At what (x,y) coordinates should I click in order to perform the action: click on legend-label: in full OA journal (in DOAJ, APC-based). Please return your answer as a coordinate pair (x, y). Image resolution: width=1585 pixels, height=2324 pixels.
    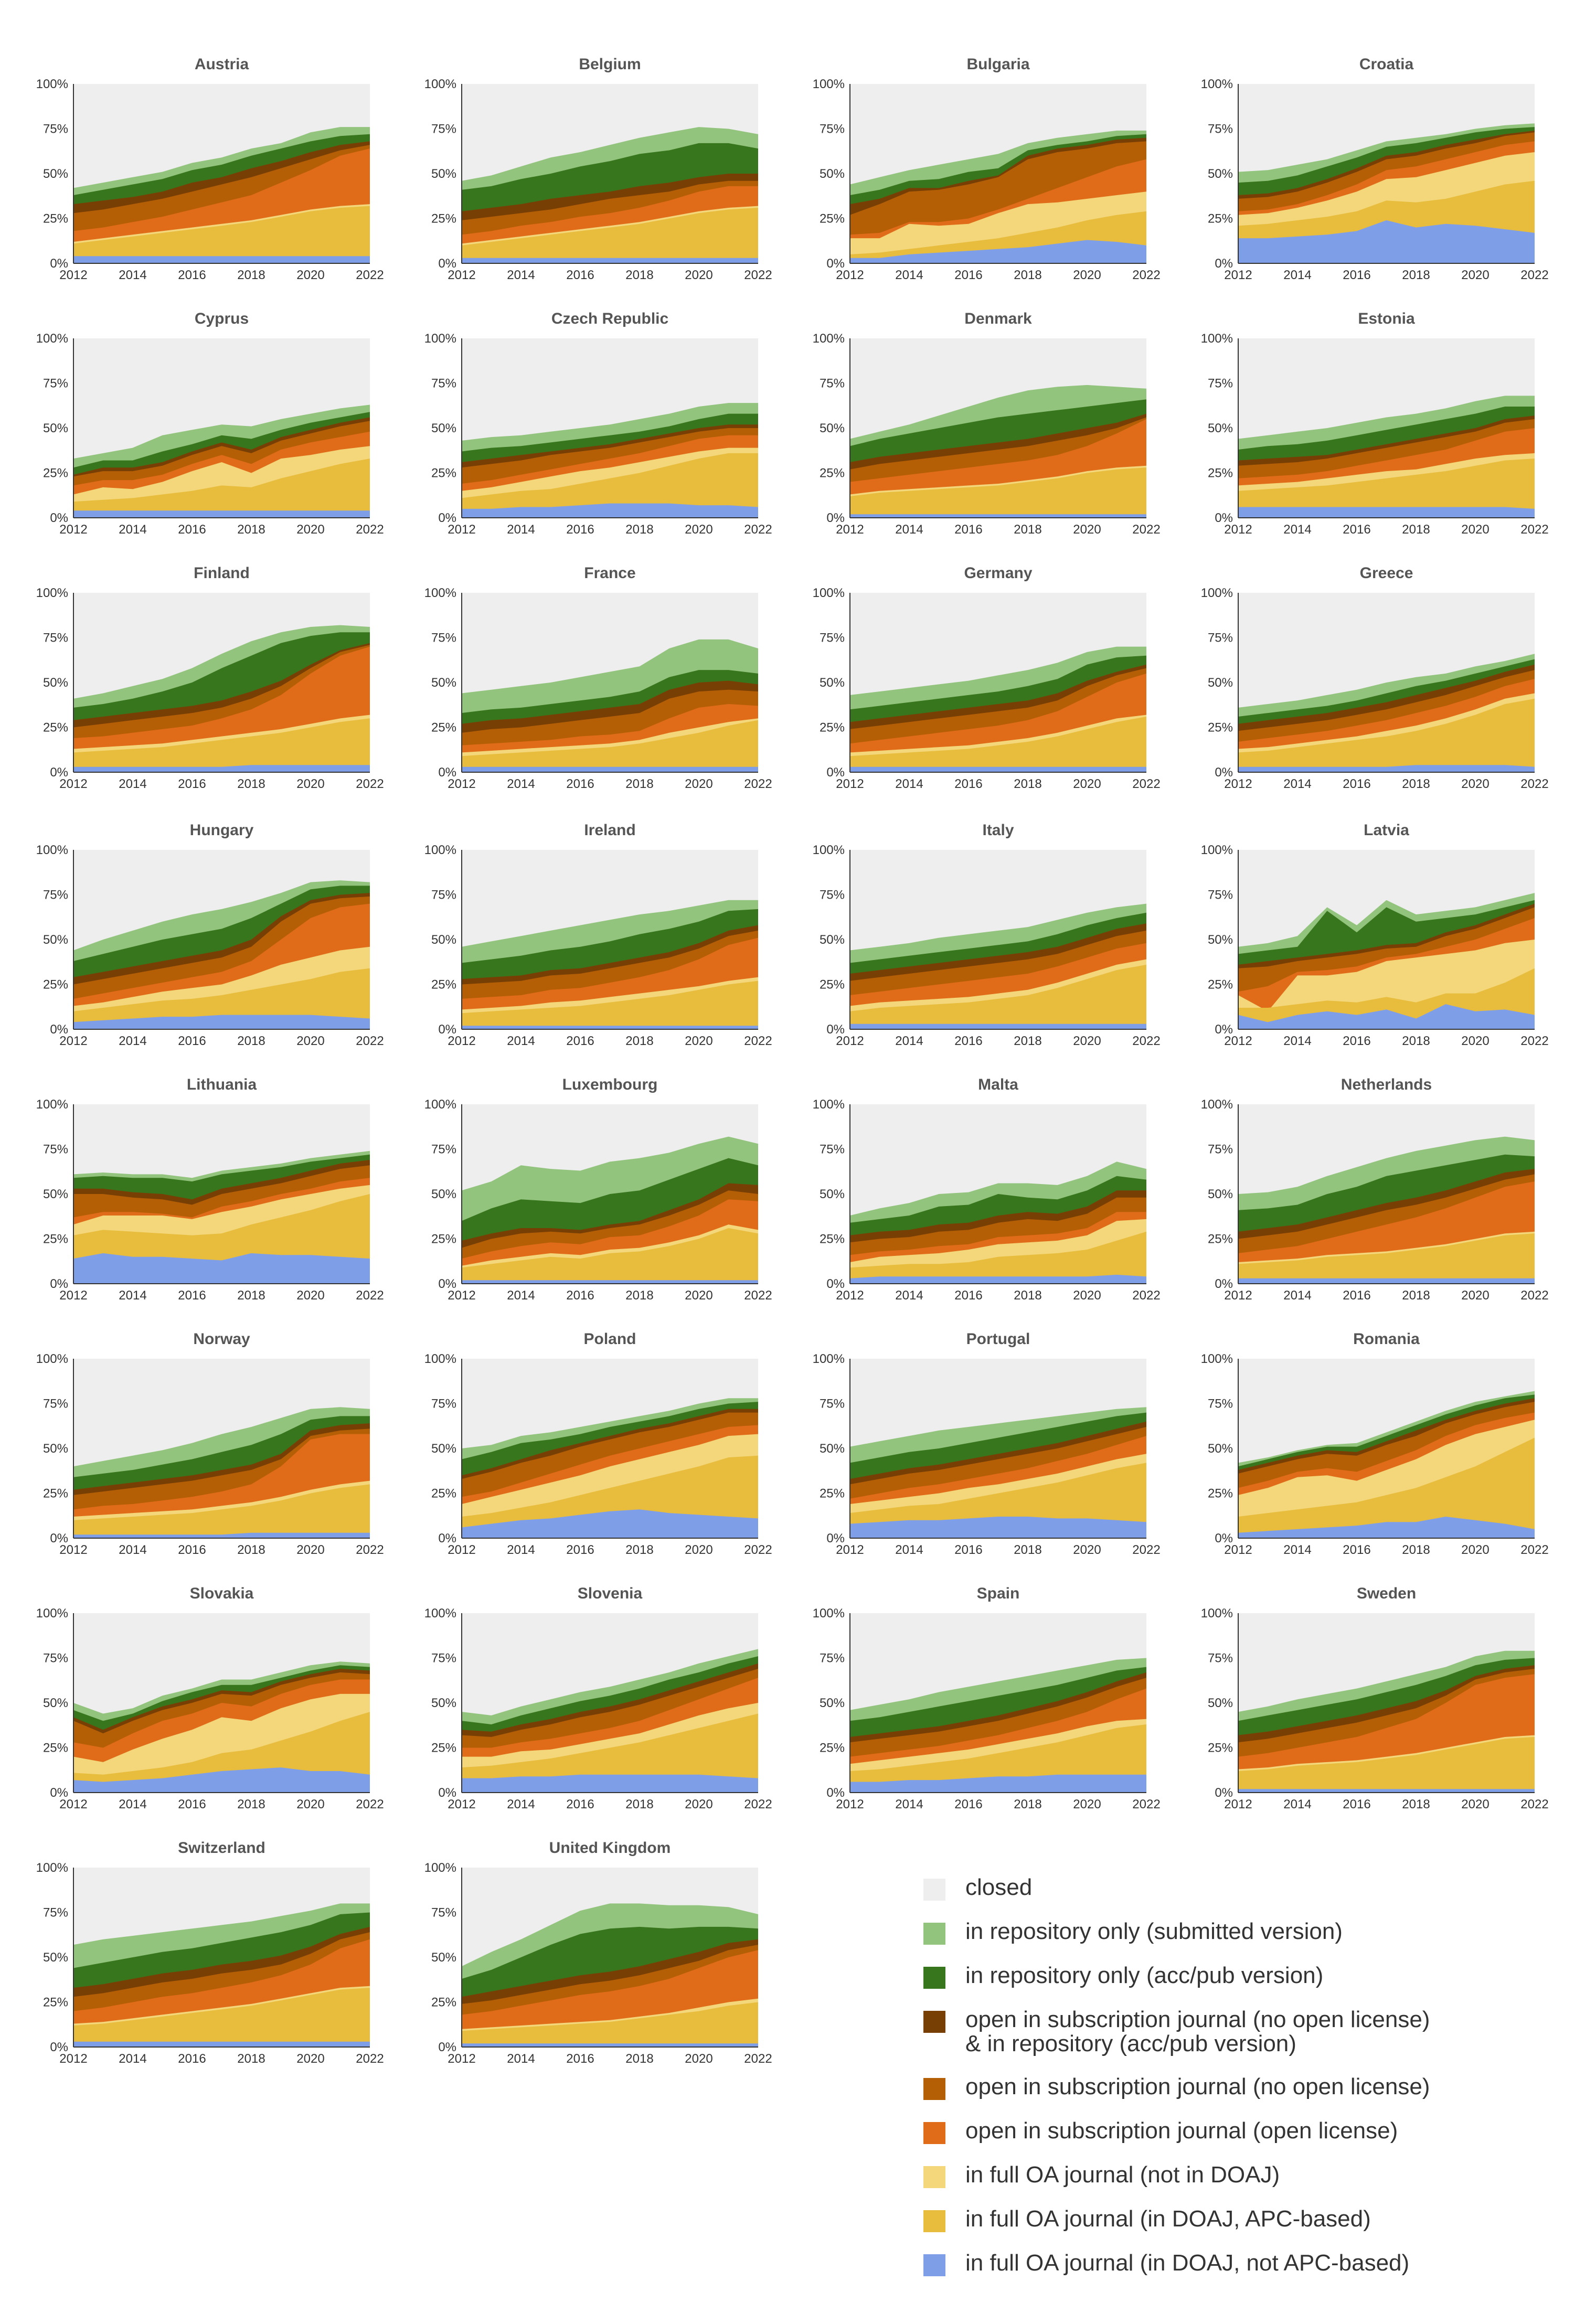
    Looking at the image, I should click on (1168, 2219).